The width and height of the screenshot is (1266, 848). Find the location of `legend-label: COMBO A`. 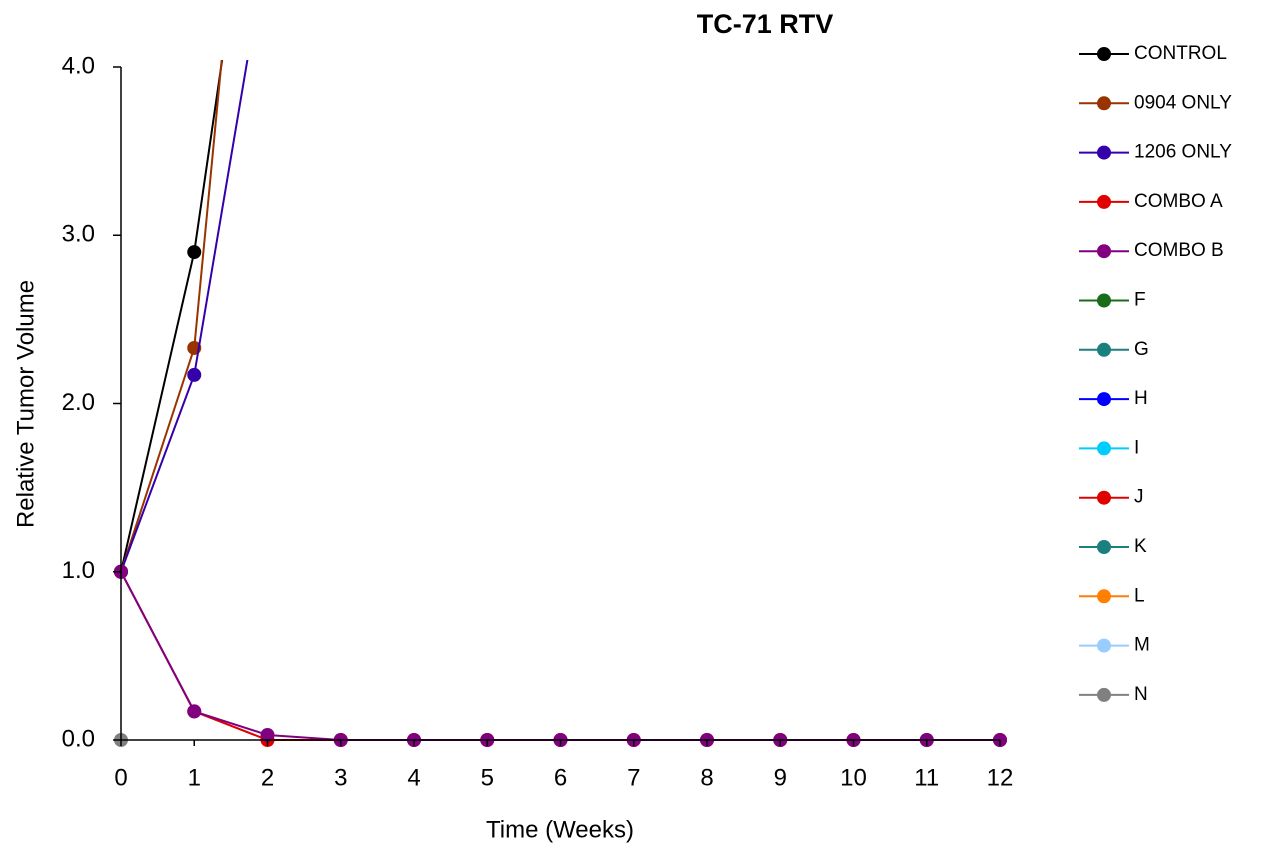

legend-label: COMBO A is located at coordinates (1178, 201).